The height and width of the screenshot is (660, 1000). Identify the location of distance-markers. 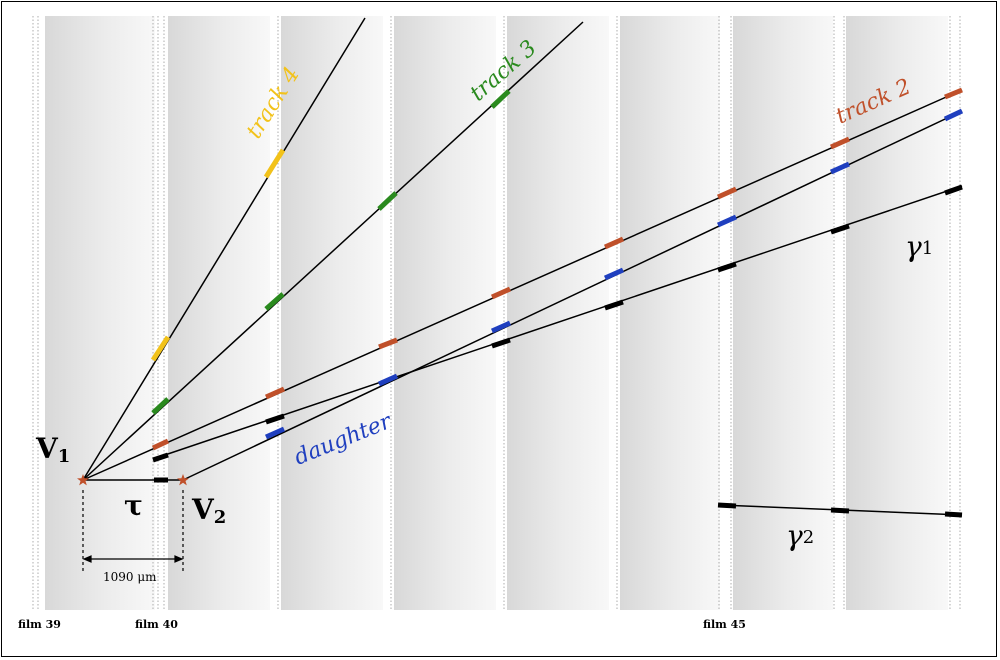
(133, 532).